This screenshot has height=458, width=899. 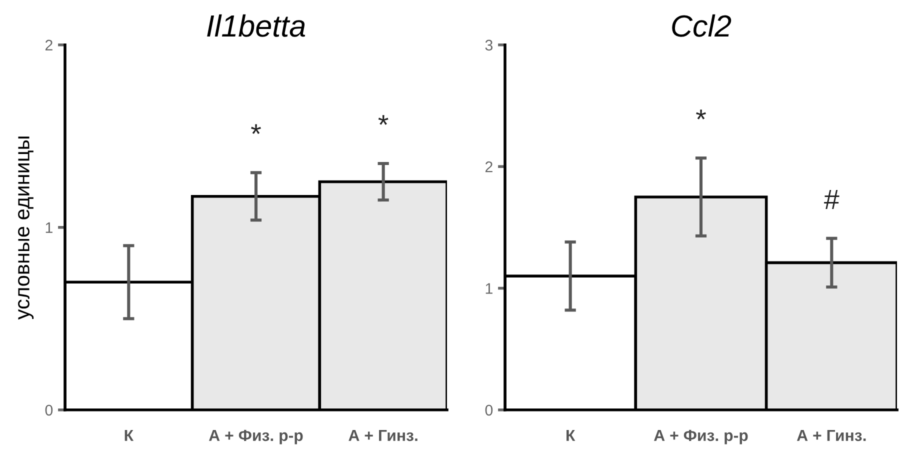 What do you see at coordinates (702, 25) in the screenshot?
I see `chart-title: Ccl2` at bounding box center [702, 25].